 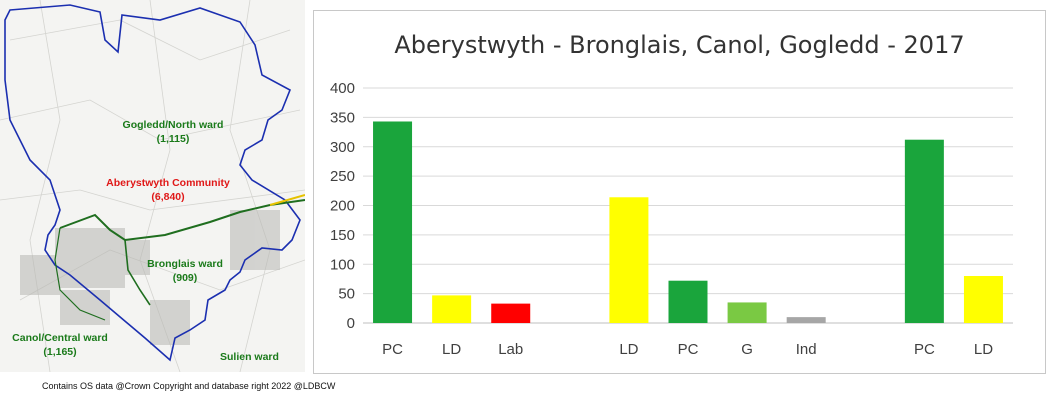 What do you see at coordinates (342, 88) in the screenshot?
I see `y-tick-label: 400` at bounding box center [342, 88].